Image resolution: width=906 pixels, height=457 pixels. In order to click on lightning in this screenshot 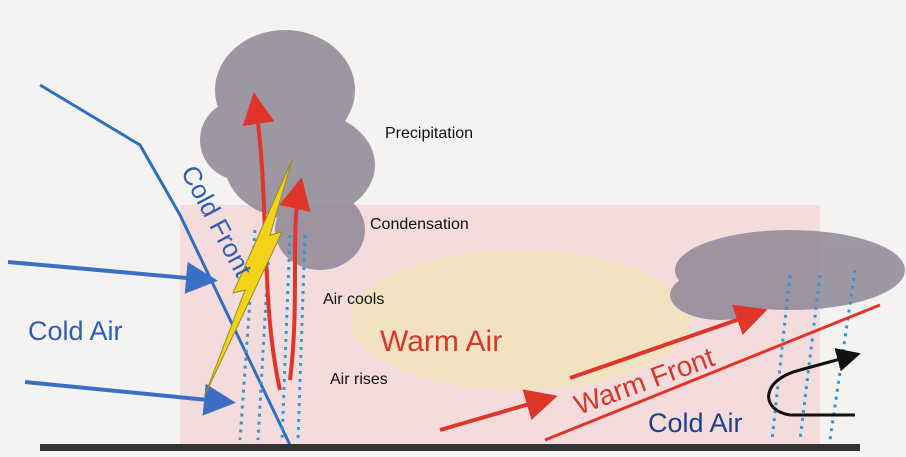, I will do `click(248, 277)`.